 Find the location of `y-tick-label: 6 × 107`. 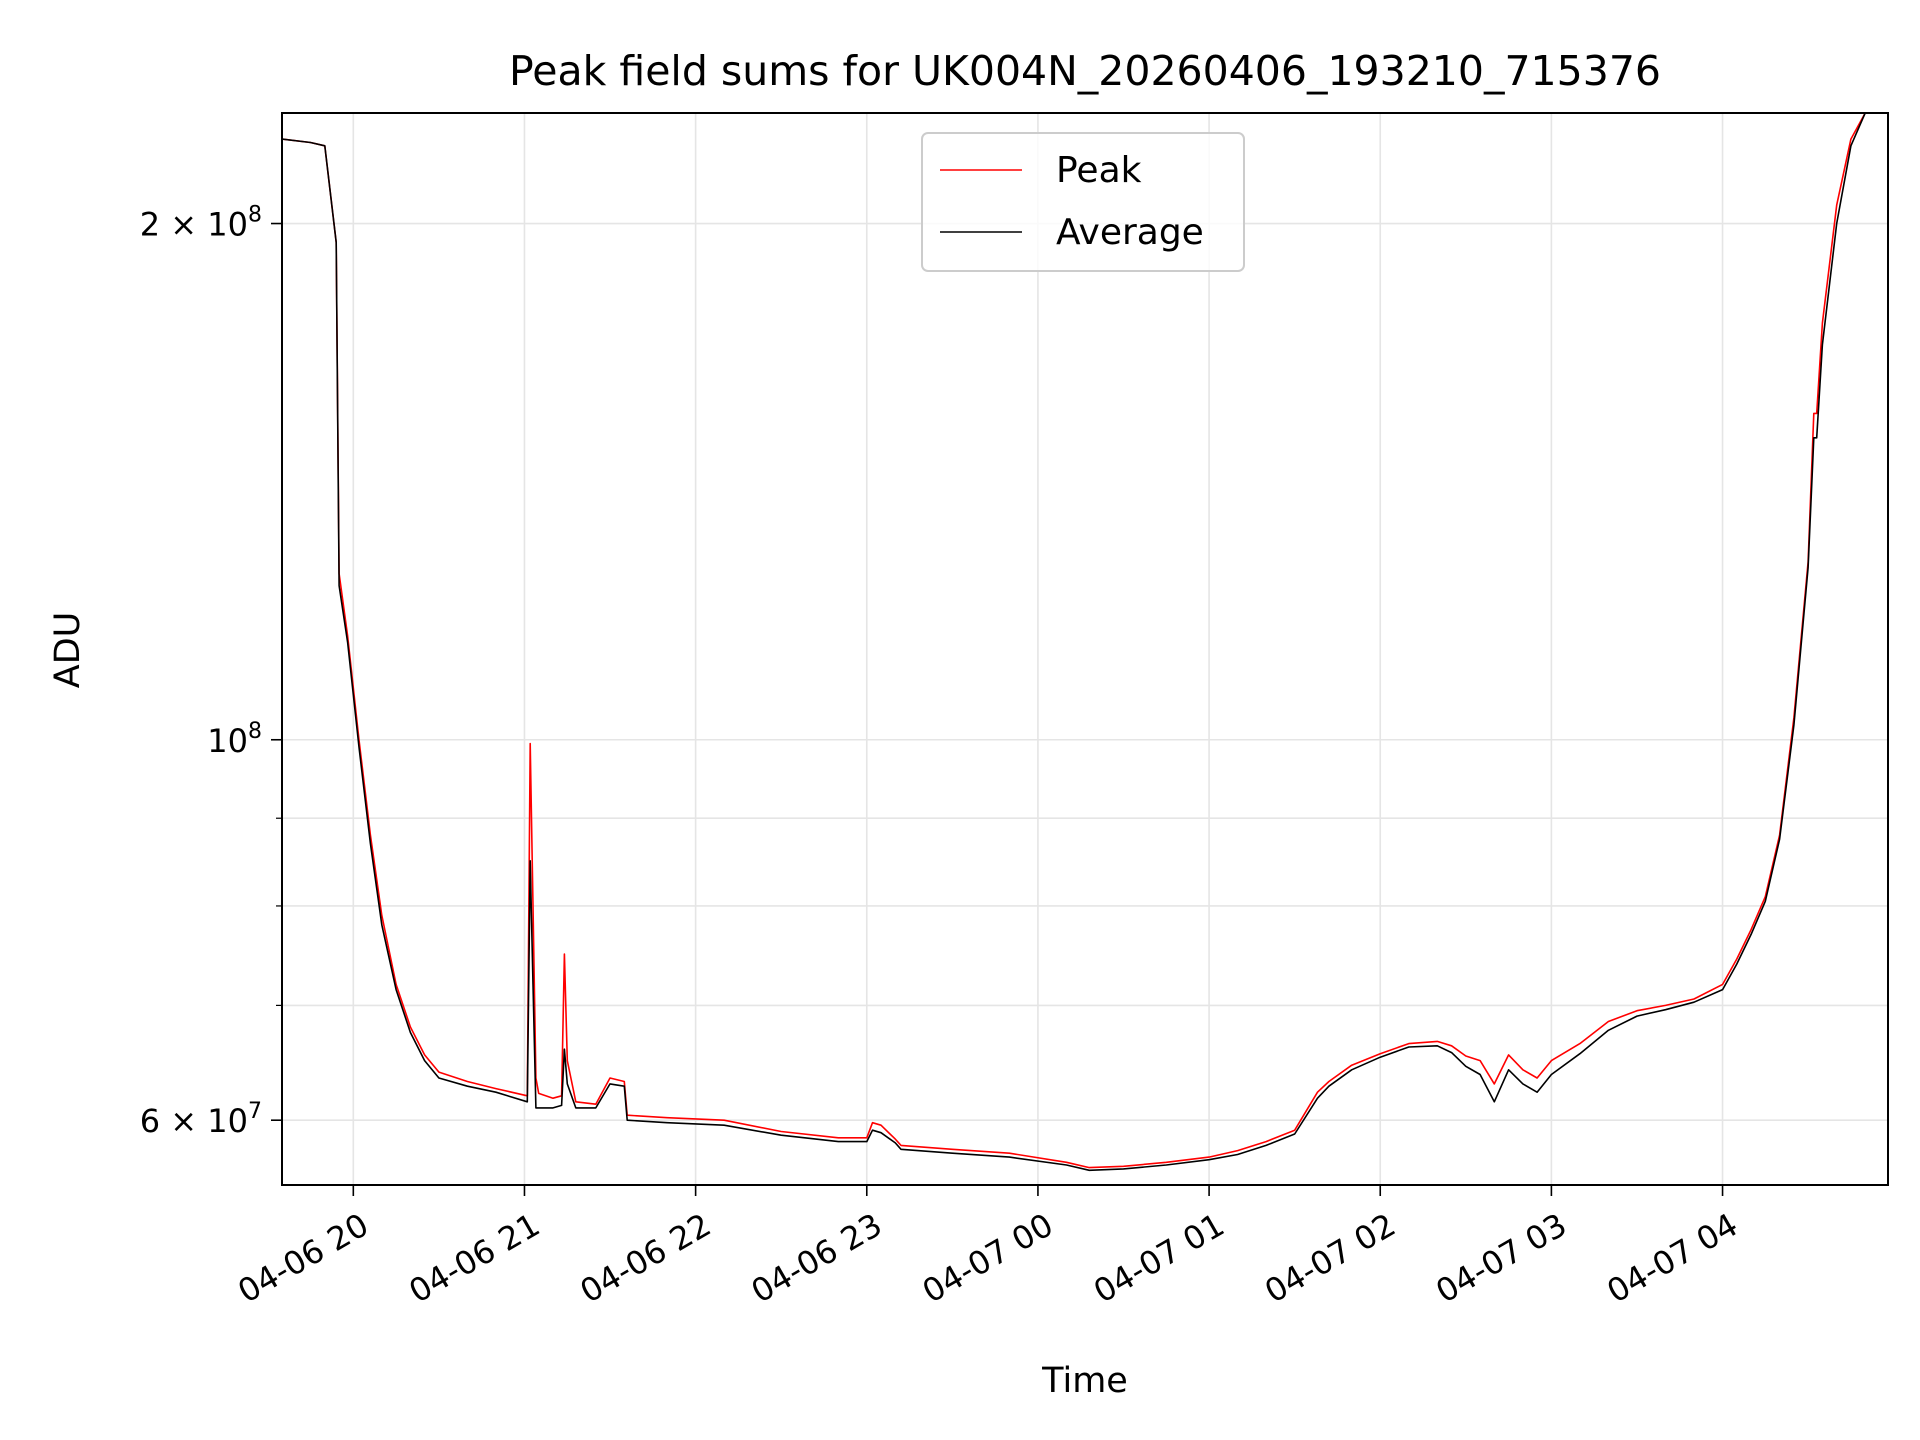

y-tick-label: 6 × 107 is located at coordinates (201, 1119).